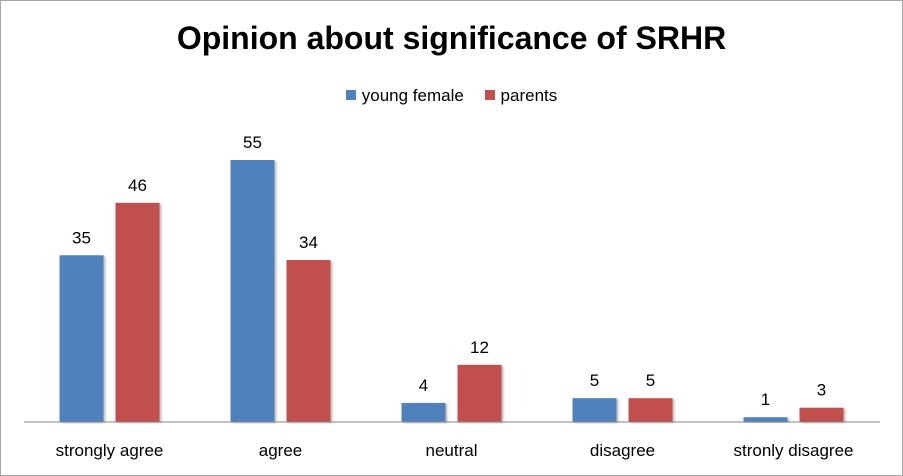 This screenshot has width=903, height=476. What do you see at coordinates (81, 338) in the screenshot?
I see `bar-young-female-strongly-agree` at bounding box center [81, 338].